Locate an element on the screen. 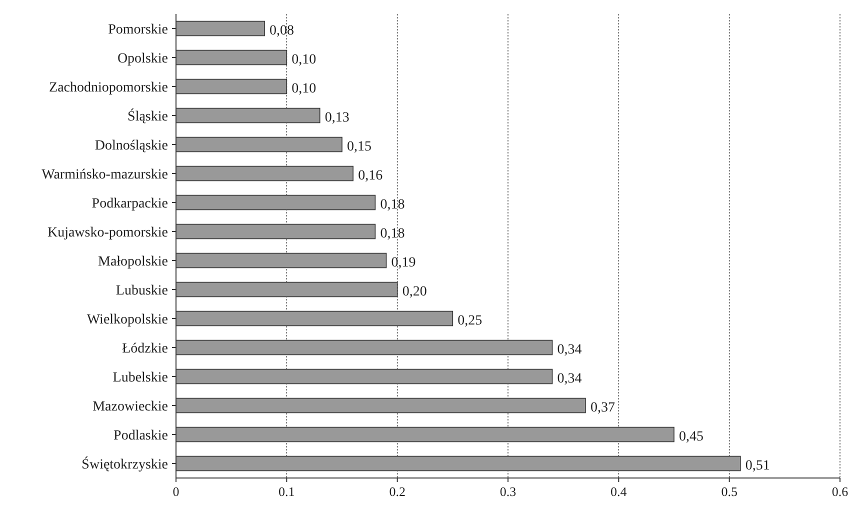  x-tick-label: 0.5 is located at coordinates (729, 491).